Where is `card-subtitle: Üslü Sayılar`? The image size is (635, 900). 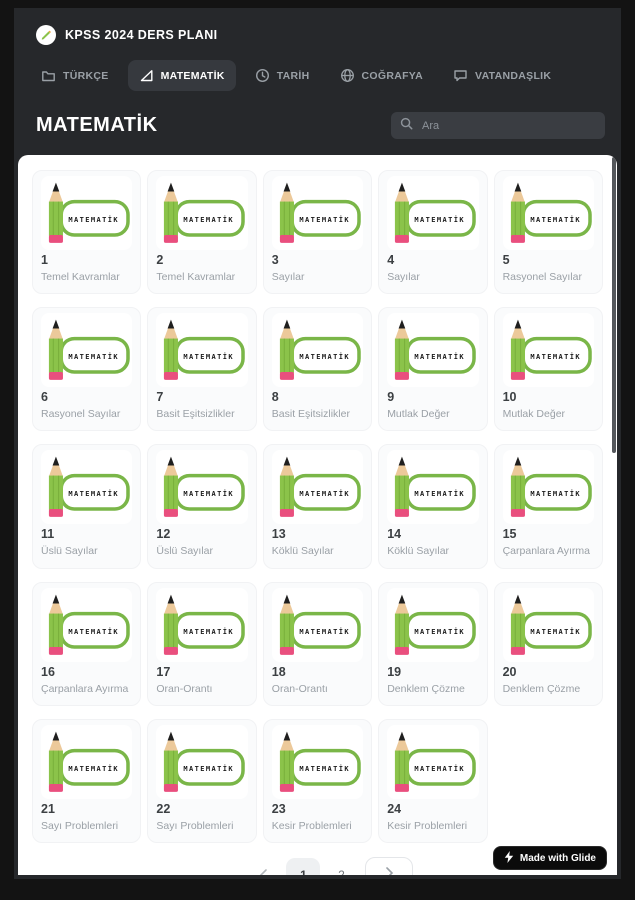 card-subtitle: Üslü Sayılar is located at coordinates (184, 551).